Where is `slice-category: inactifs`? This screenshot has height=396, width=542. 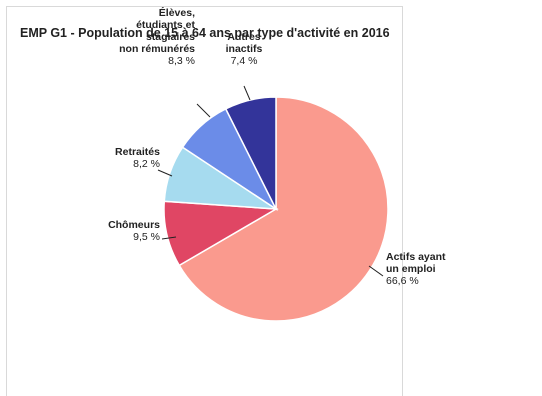 slice-category: inactifs is located at coordinates (244, 49).